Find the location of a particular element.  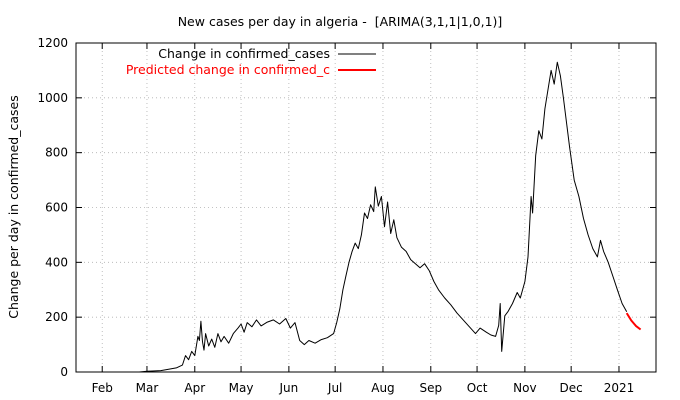

y-tick-label: 600 is located at coordinates (56, 208).